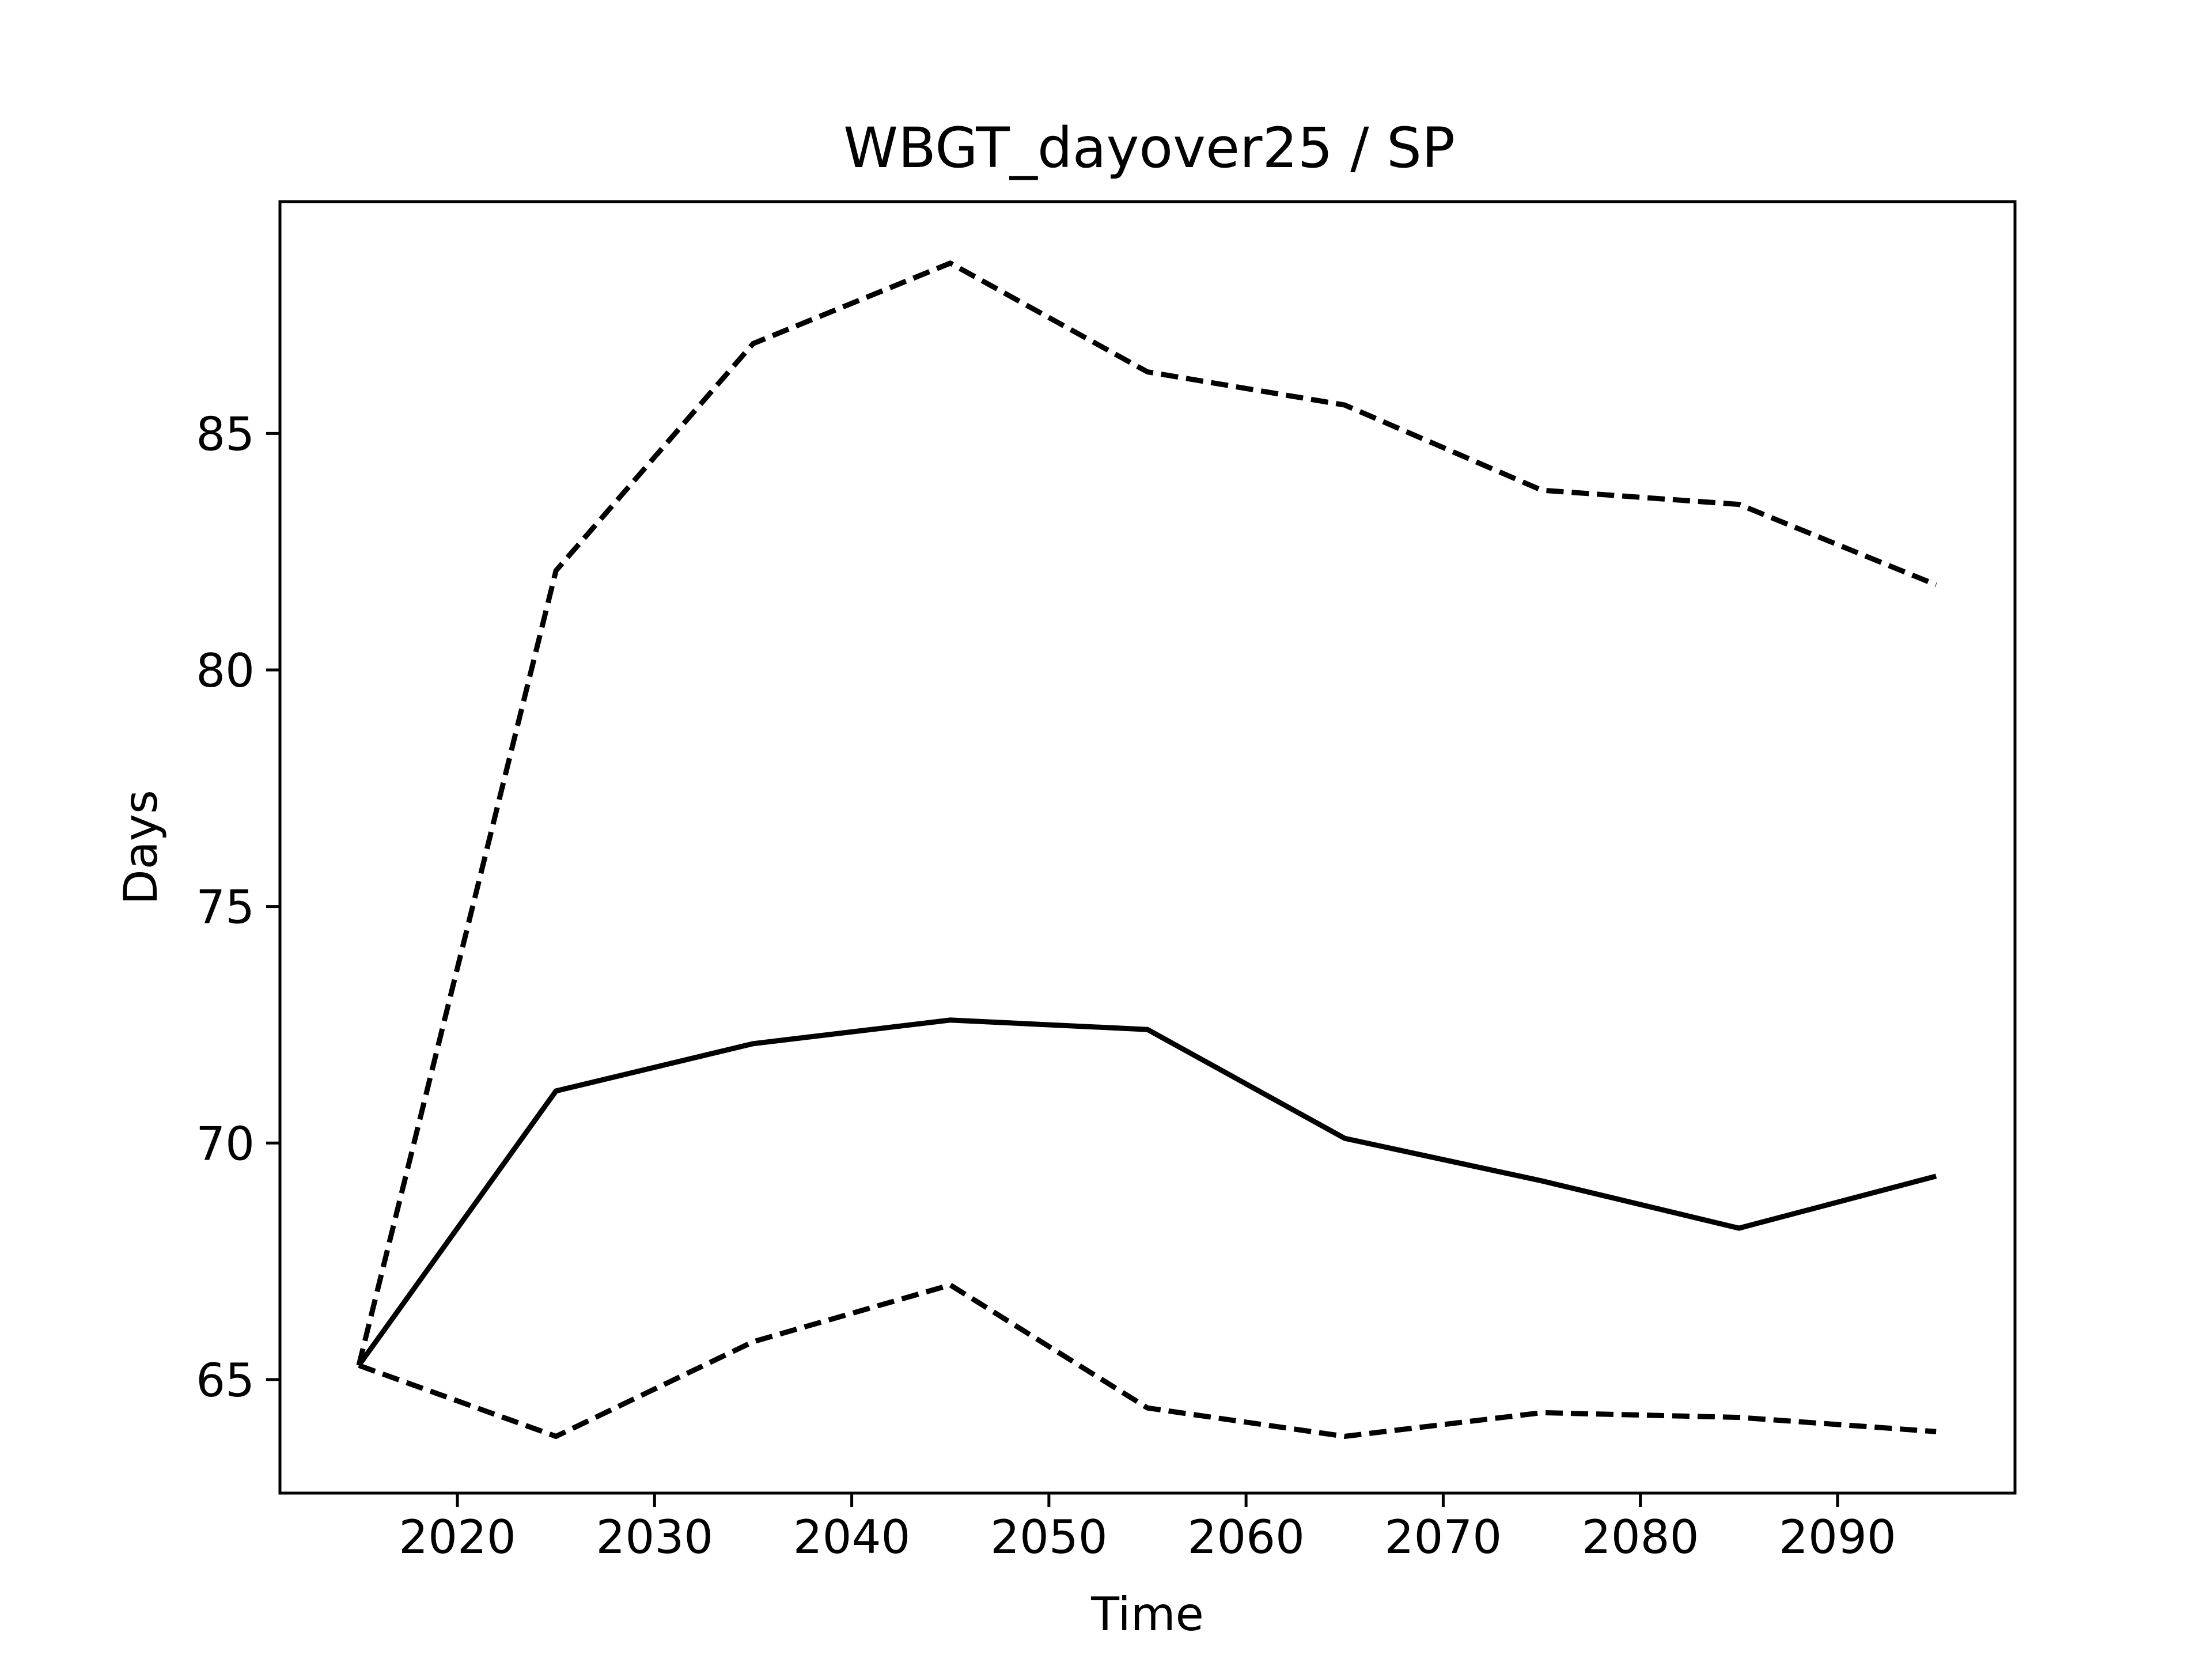  What do you see at coordinates (225, 907) in the screenshot?
I see `y-tick-label: 75` at bounding box center [225, 907].